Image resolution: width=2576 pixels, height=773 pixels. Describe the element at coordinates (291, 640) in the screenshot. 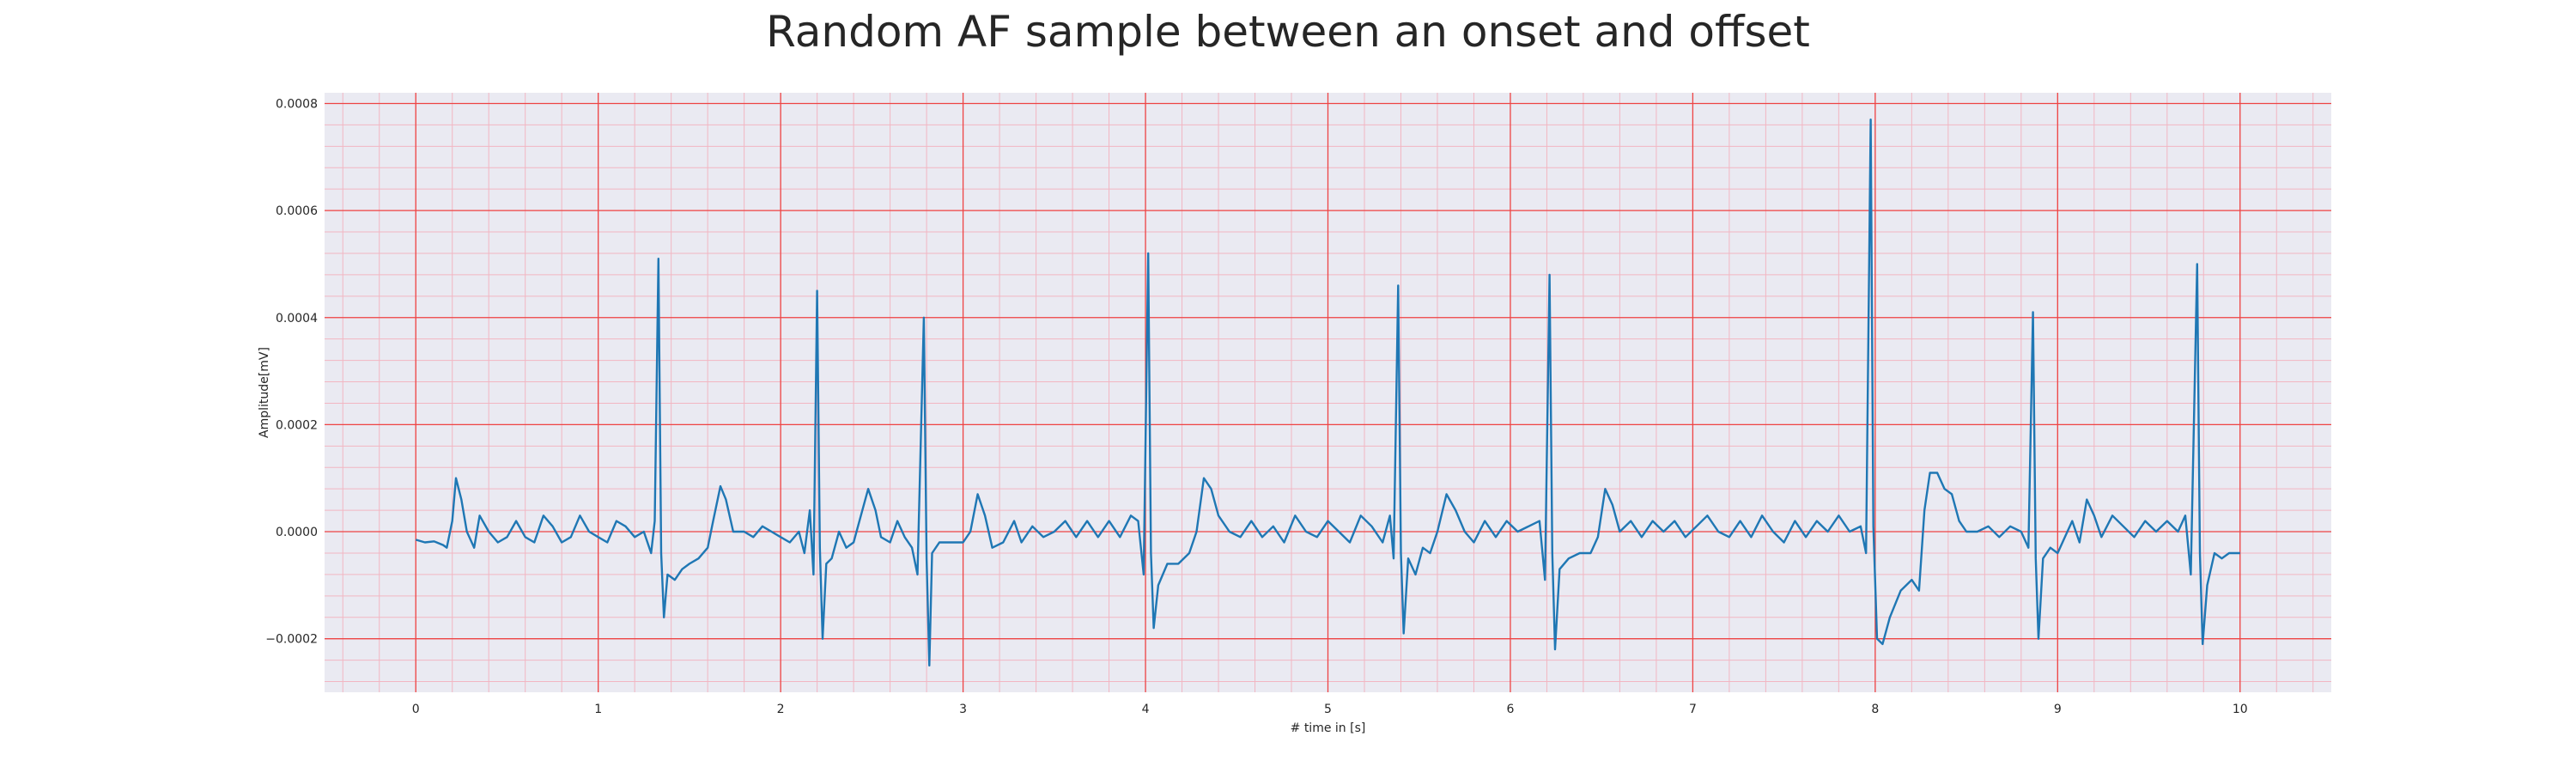

I see `y-tick-label: −0.0002` at that location.